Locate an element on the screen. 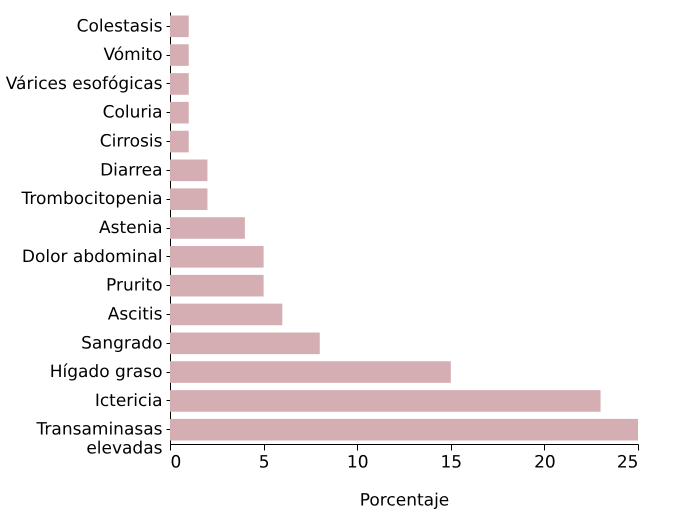  x-tick-label: 5 is located at coordinates (264, 462).